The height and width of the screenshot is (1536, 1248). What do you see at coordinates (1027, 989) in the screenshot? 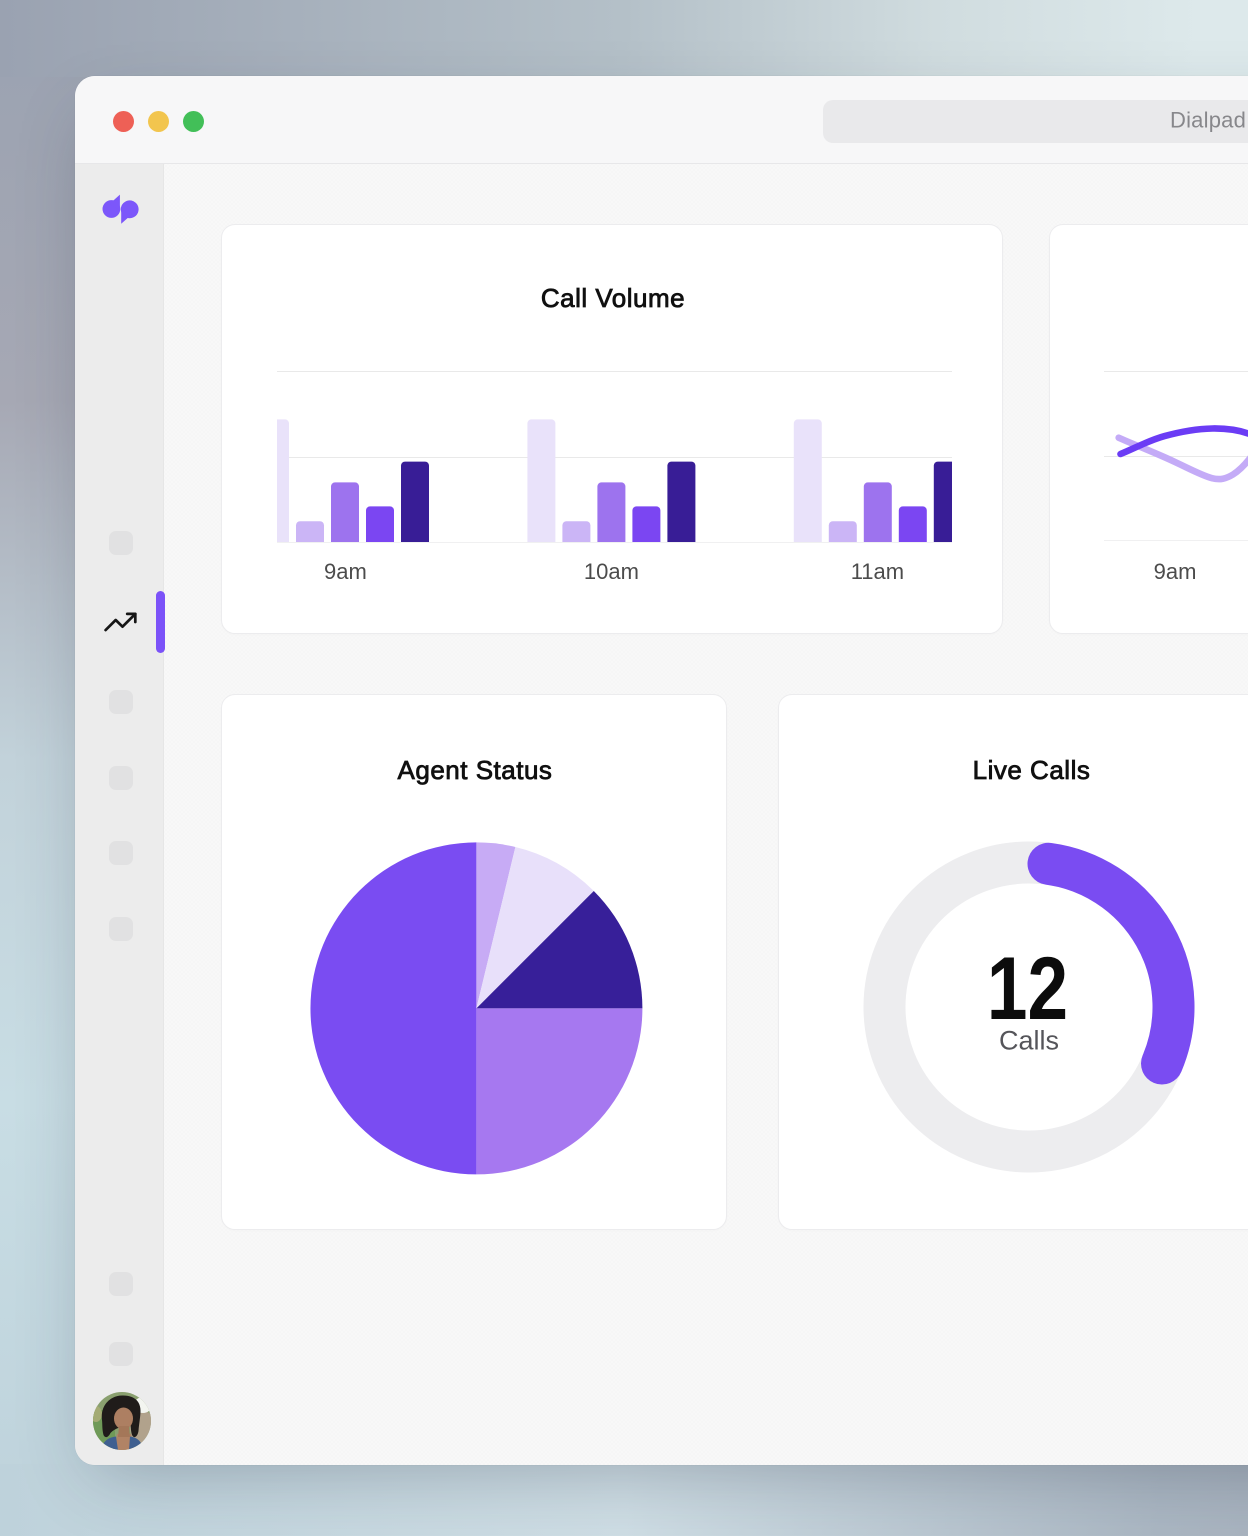
I see `svg-text: 12` at bounding box center [1027, 989].